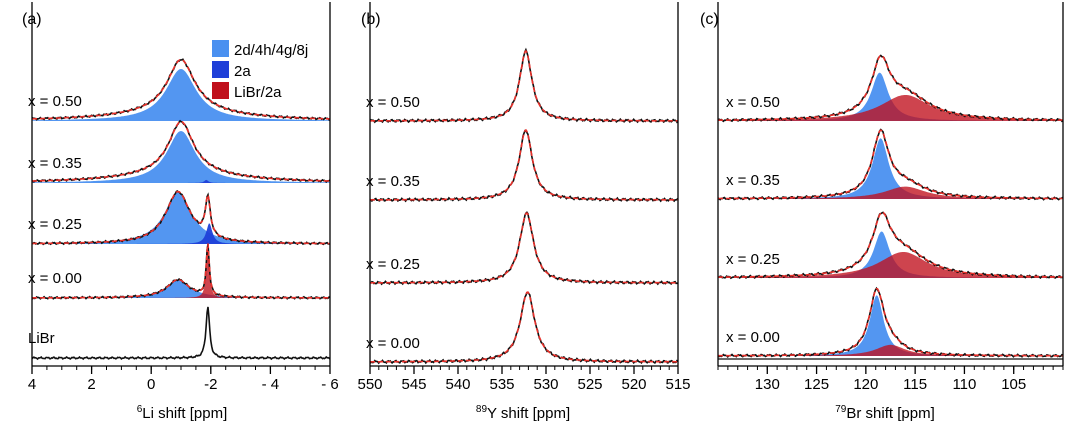  Describe the element at coordinates (753, 102) in the screenshot. I see `series-label-2-0: x = 0.50` at that location.